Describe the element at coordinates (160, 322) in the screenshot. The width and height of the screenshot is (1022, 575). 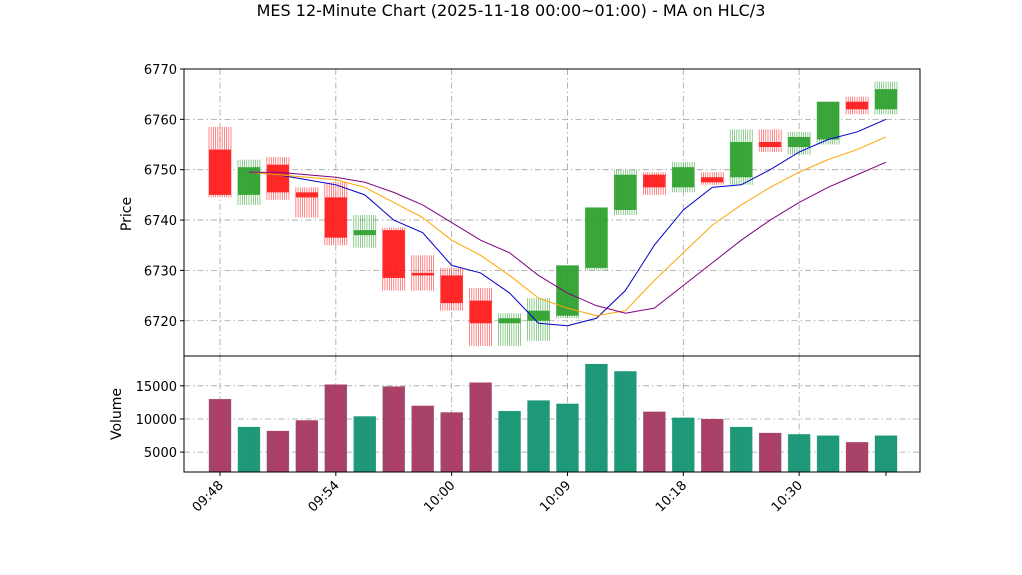
I see `price-y-tick-label: 6720` at that location.